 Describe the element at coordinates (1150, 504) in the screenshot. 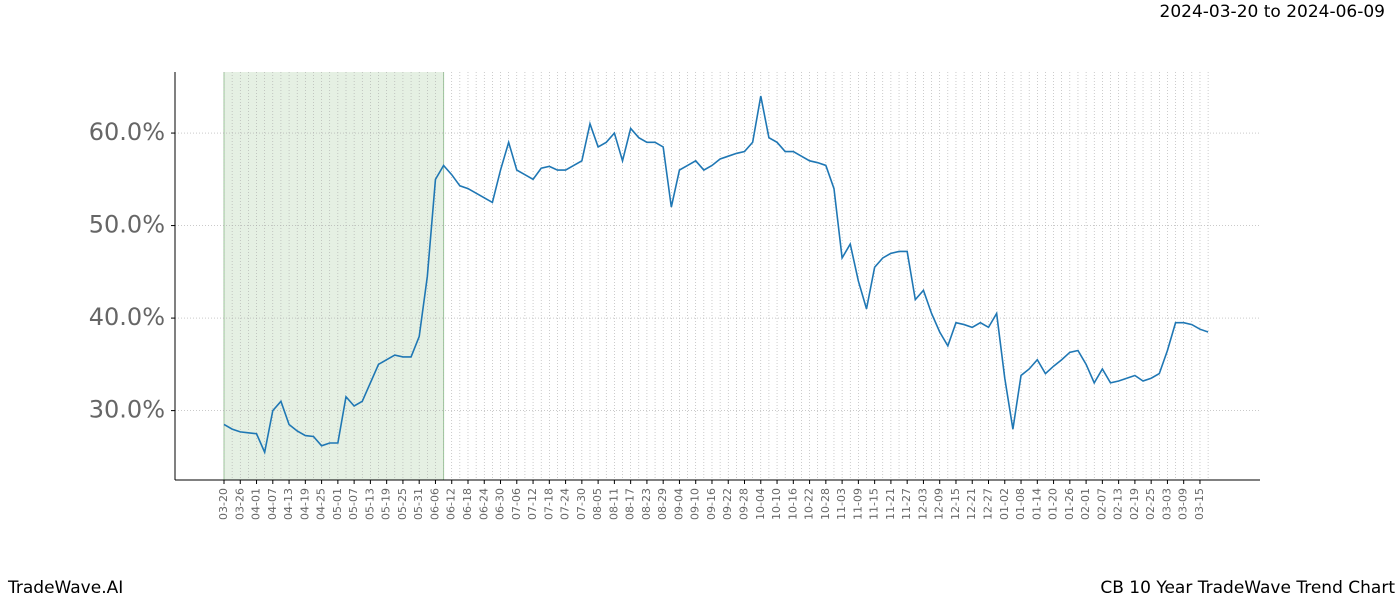

I see `x-tick-label: 02-25` at that location.